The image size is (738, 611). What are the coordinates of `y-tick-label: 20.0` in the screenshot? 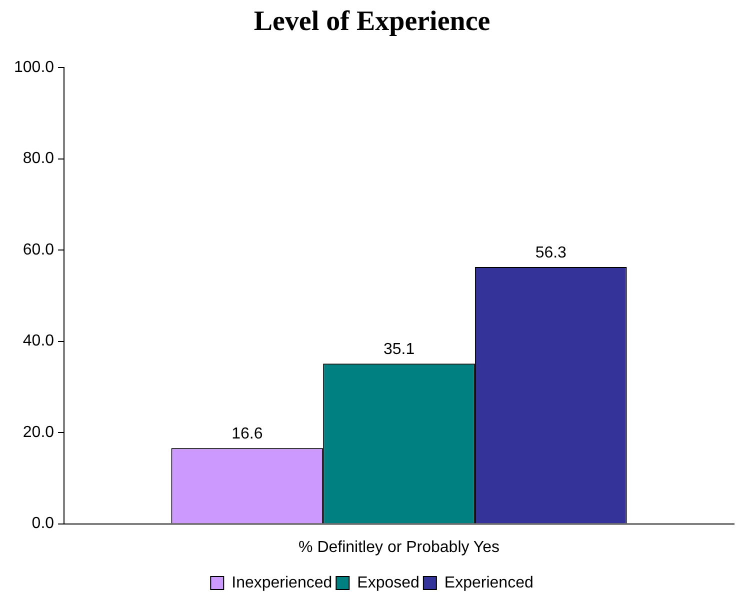 It's located at (38, 432).